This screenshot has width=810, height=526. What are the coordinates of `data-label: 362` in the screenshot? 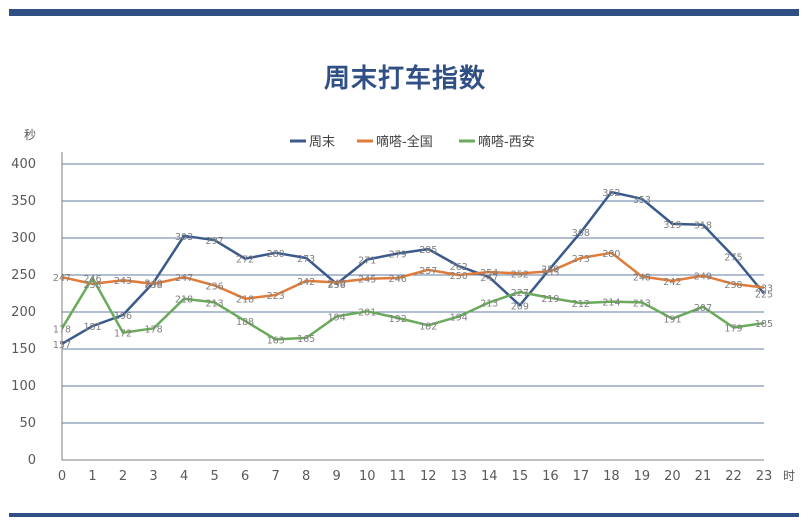 It's located at (611, 193).